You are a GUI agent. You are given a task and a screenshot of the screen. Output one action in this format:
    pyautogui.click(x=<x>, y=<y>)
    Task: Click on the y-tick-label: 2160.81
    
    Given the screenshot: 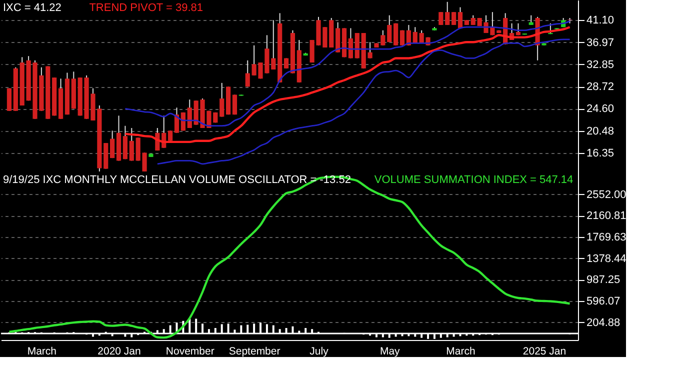 What is the action you would take?
    pyautogui.click(x=606, y=216)
    